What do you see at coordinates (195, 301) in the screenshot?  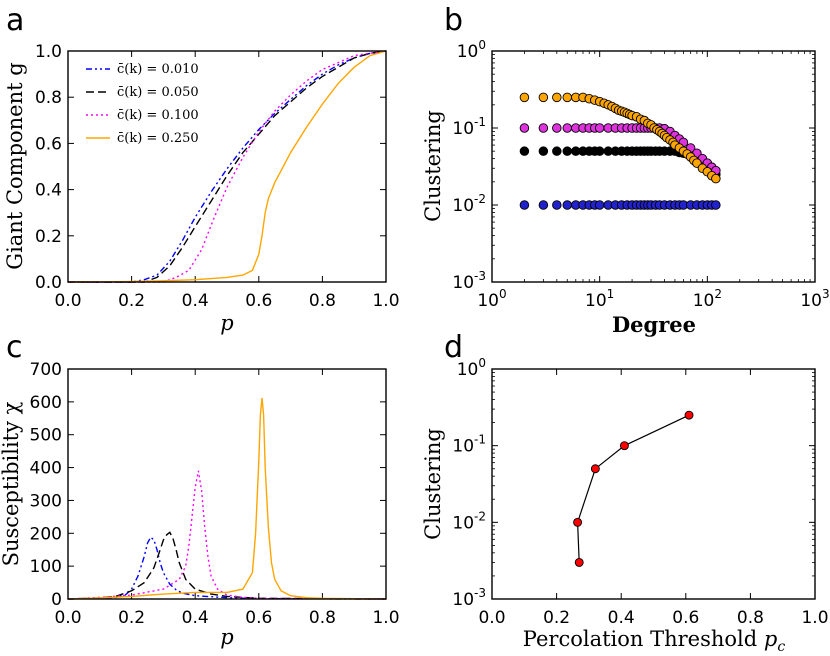 I see `x-tick-label-a-2: 0.4` at bounding box center [195, 301].